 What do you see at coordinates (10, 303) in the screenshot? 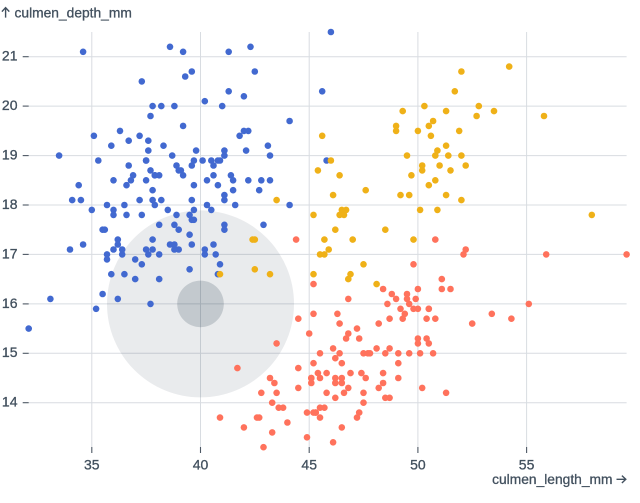
I see `svg-text: 16` at bounding box center [10, 303].